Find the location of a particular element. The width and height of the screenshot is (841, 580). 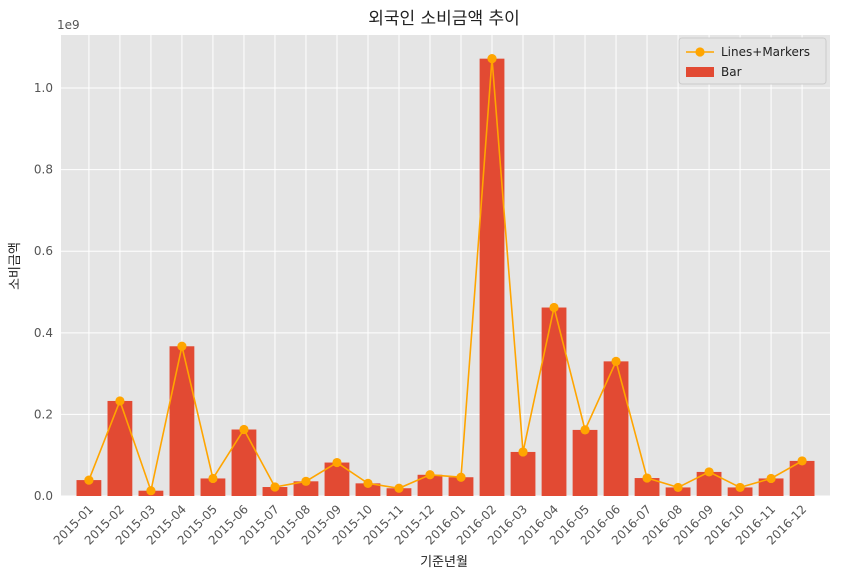

legend-frame is located at coordinates (752, 61).